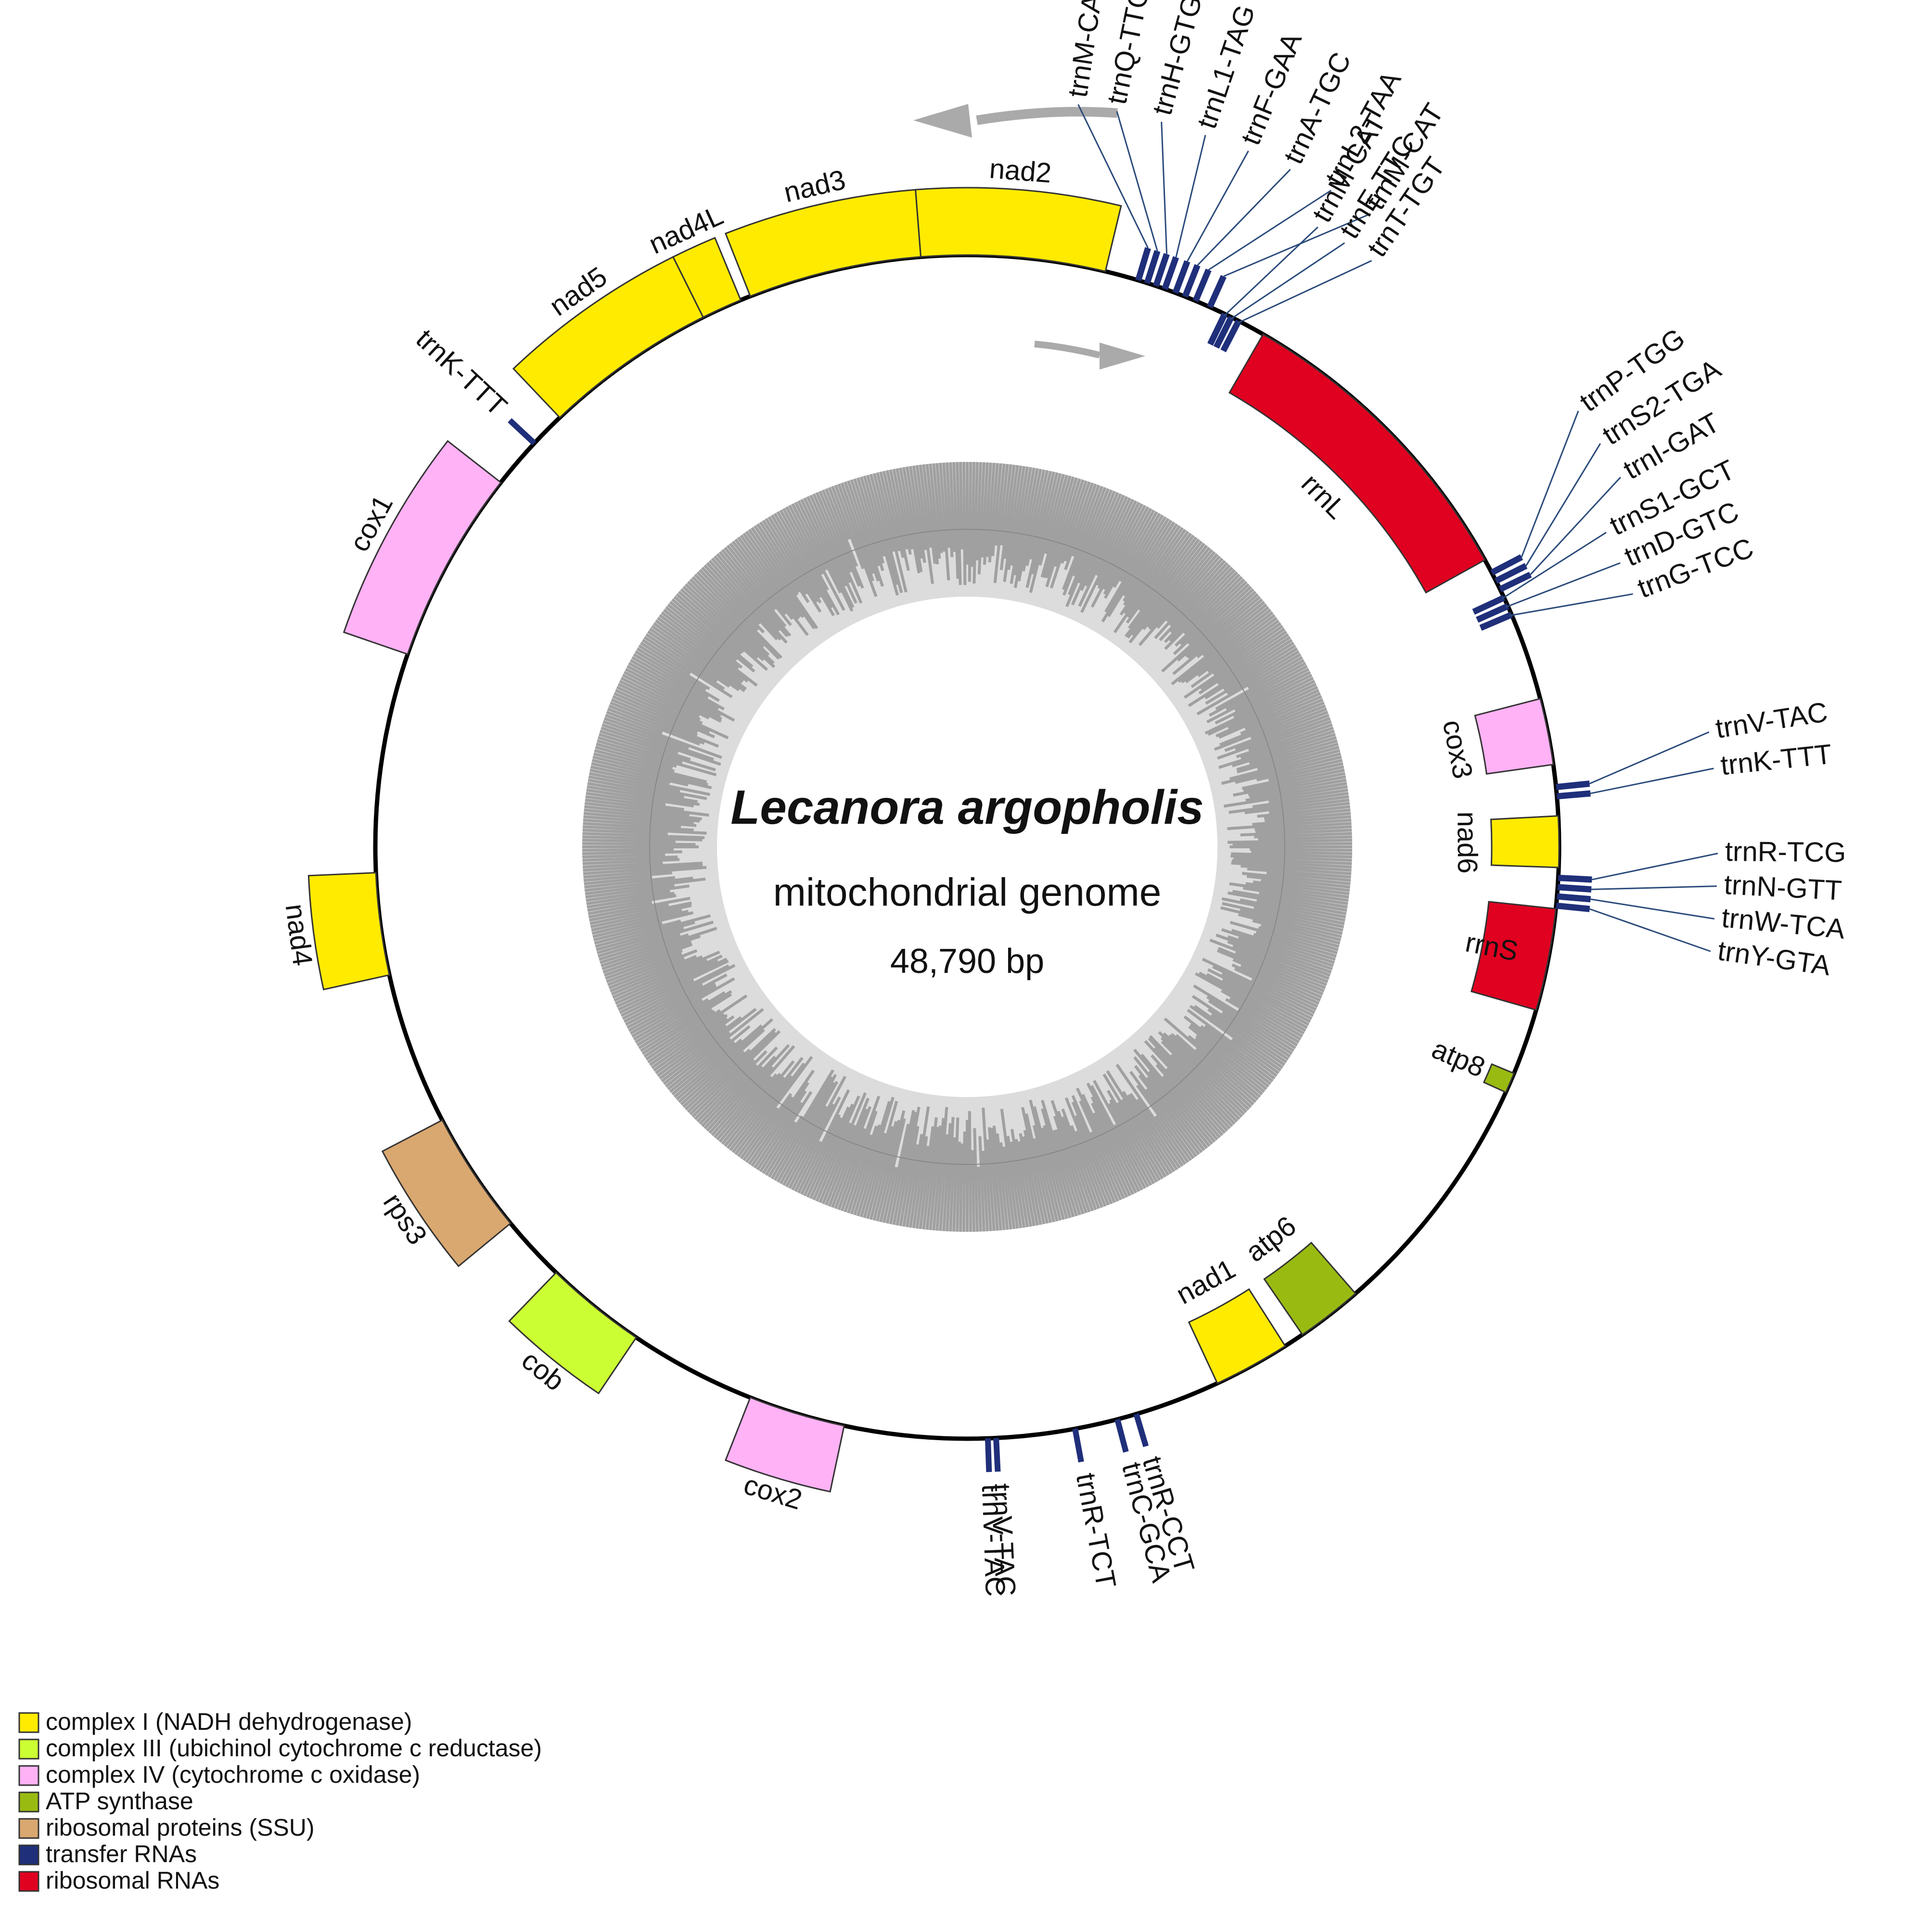 This screenshot has width=1932, height=1917. Describe the element at coordinates (1457, 749) in the screenshot. I see `gene-cox3-20-label: cox3` at that location.